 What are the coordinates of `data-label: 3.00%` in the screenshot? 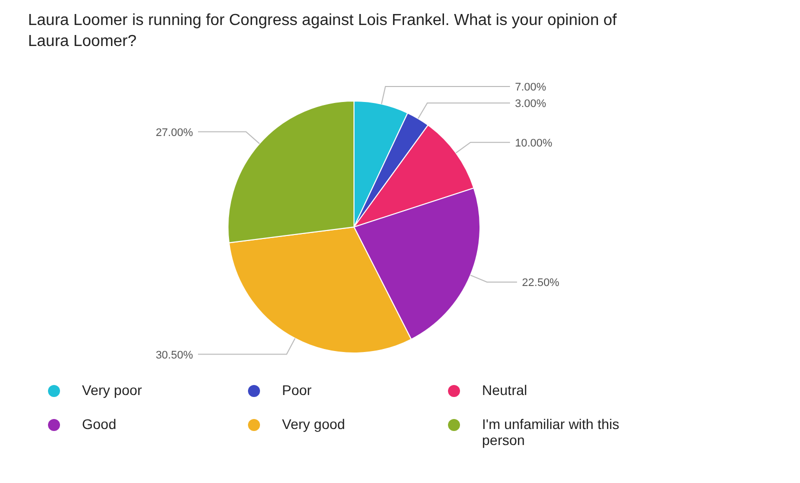 It's located at (530, 104).